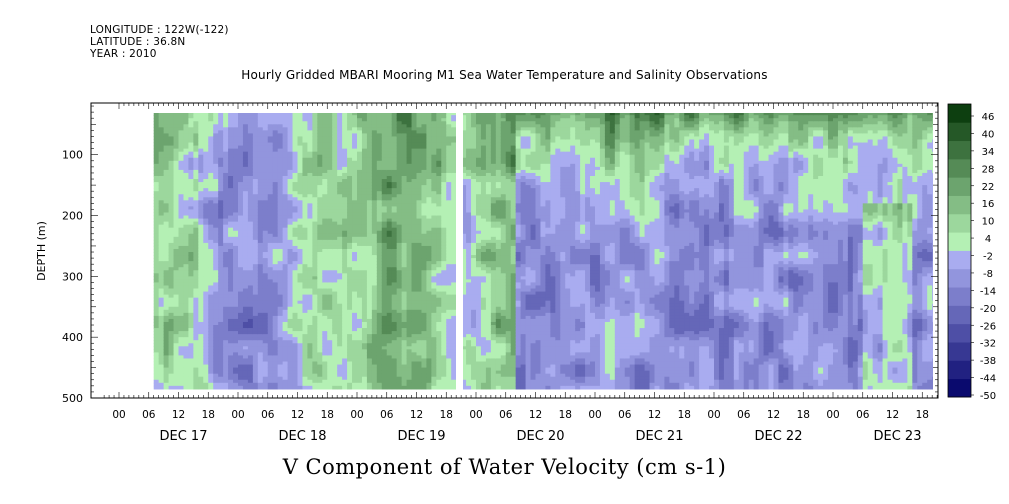 This screenshot has height=504, width=1009. I want to click on colorbar-tick-label: -26, so click(988, 326).